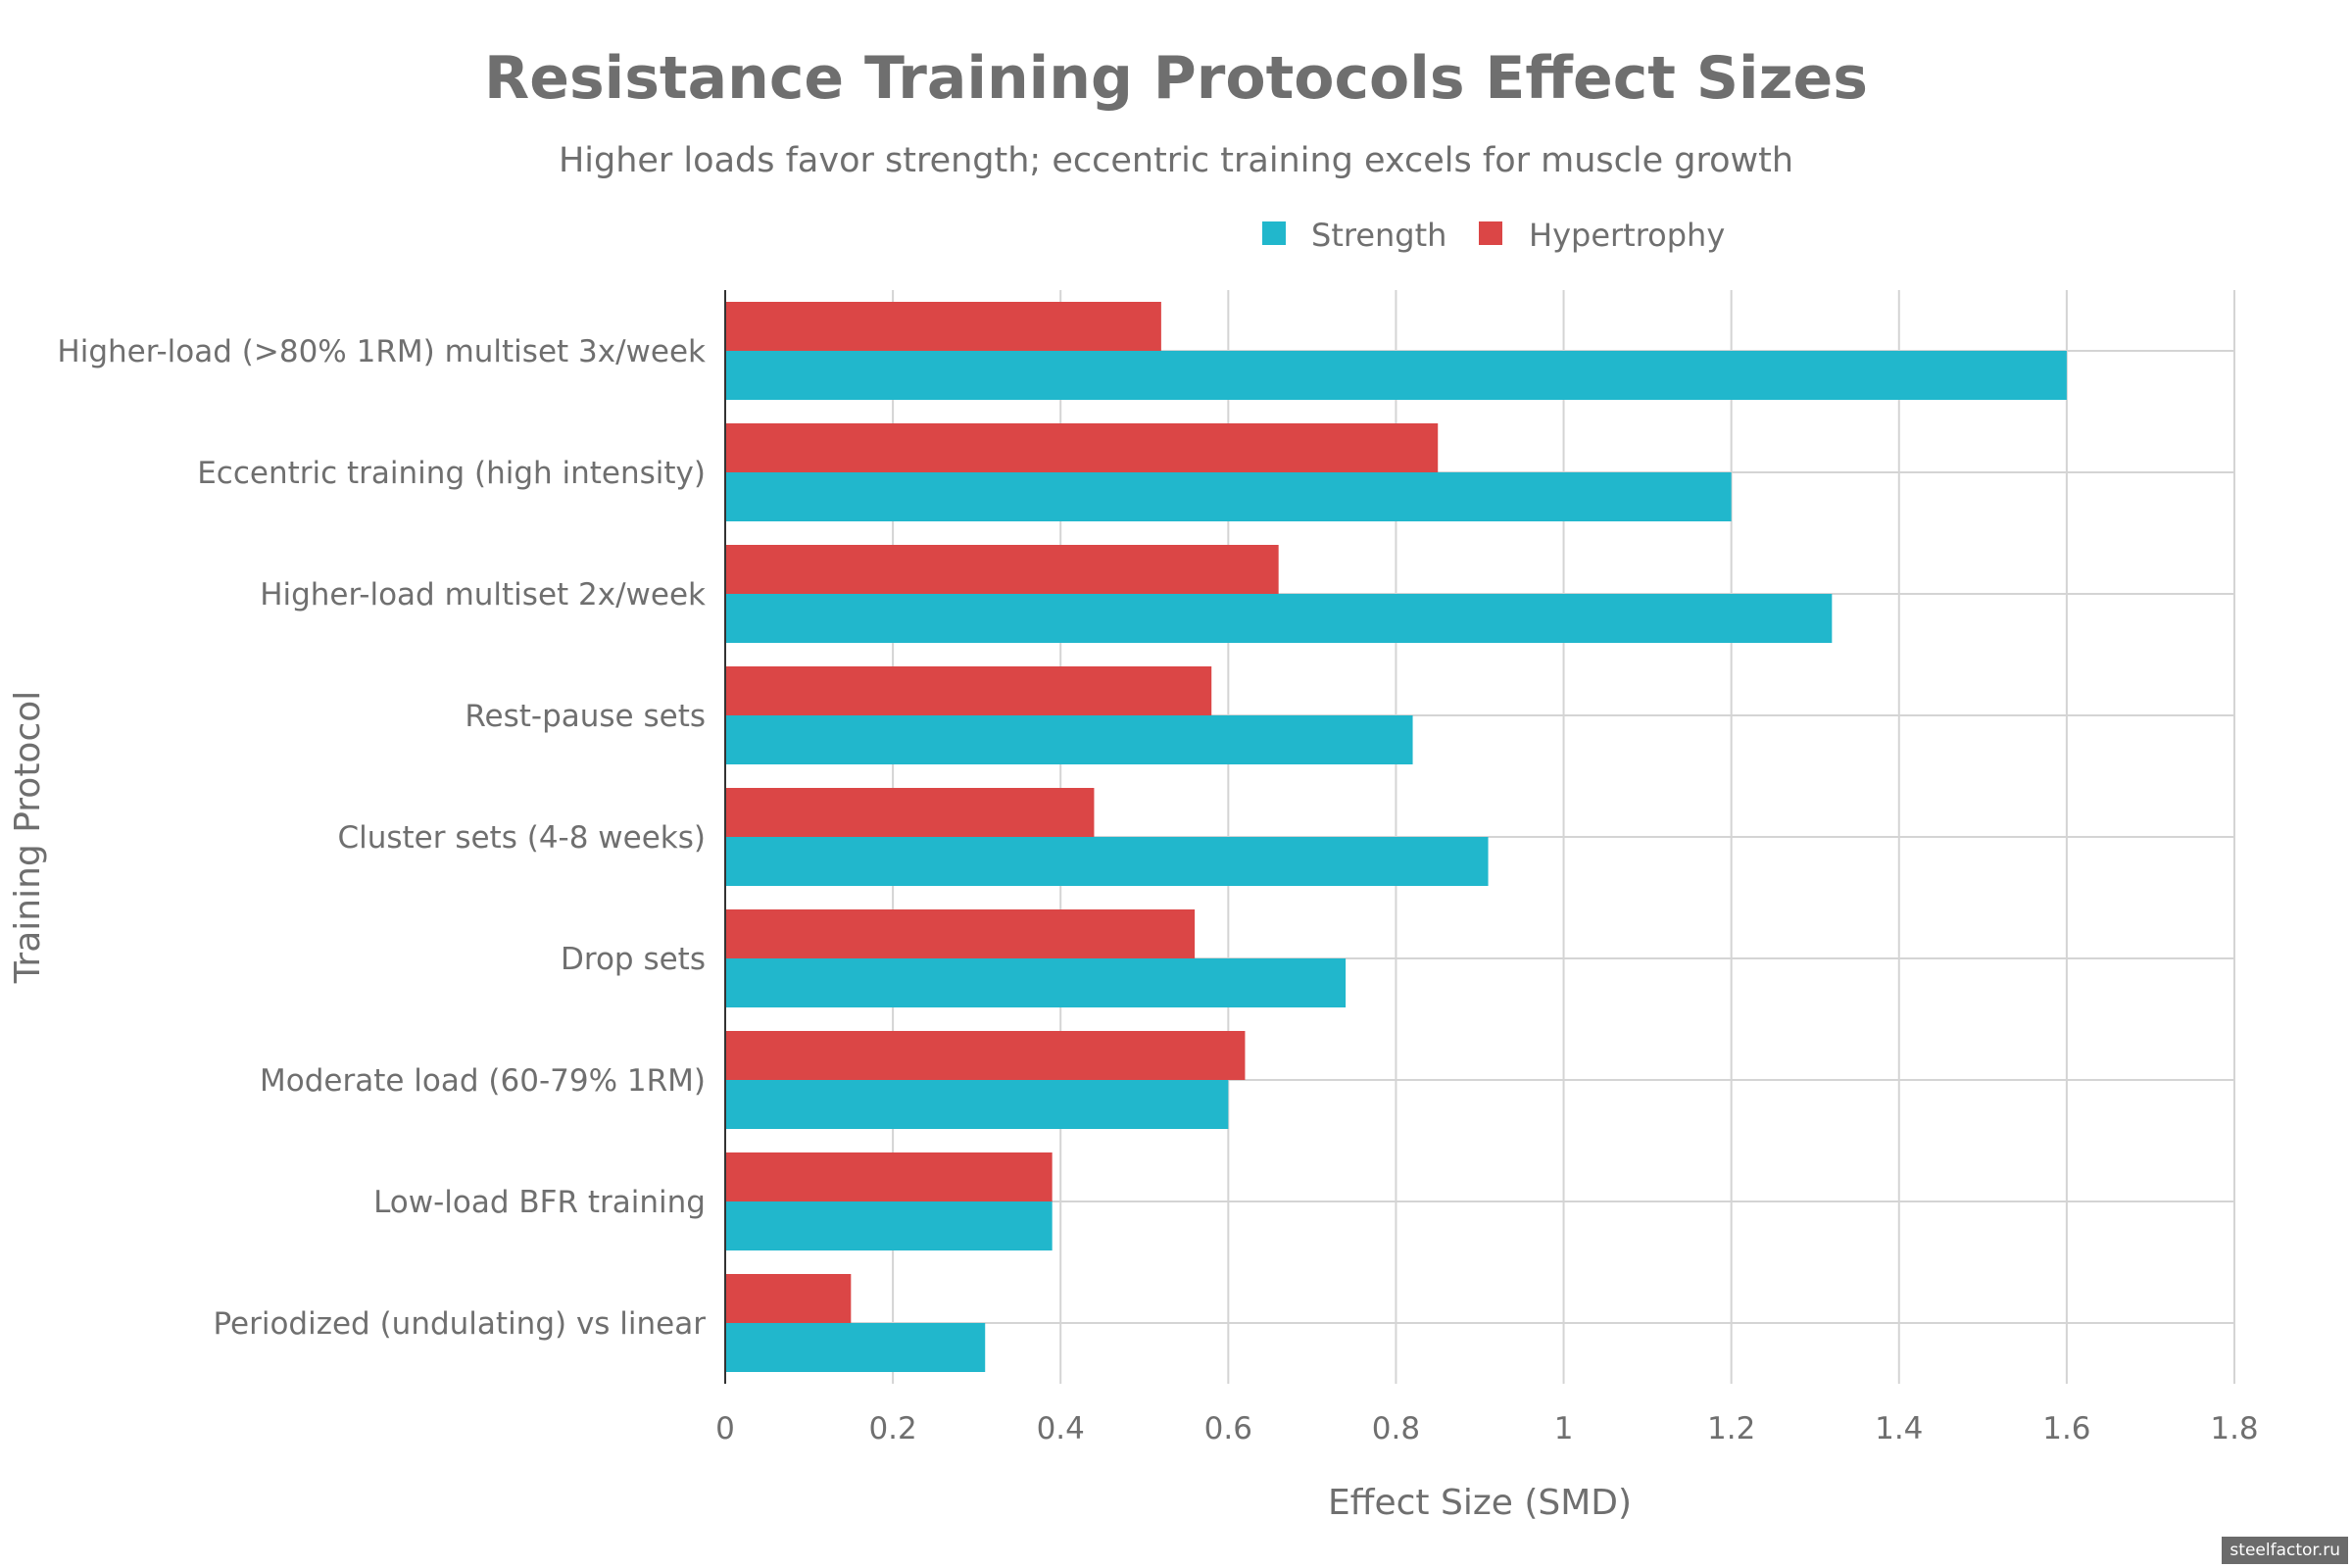  Describe the element at coordinates (1378, 235) in the screenshot. I see `legend-label-strength: Strength` at that location.